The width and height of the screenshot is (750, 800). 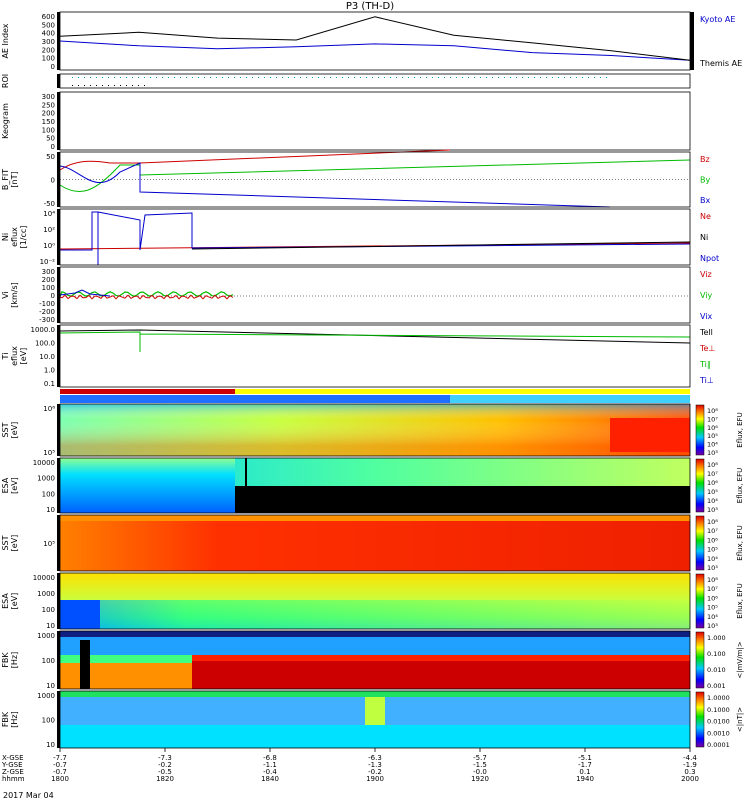 What do you see at coordinates (706, 332) in the screenshot?
I see `ti-legend-entry: Tell` at bounding box center [706, 332].